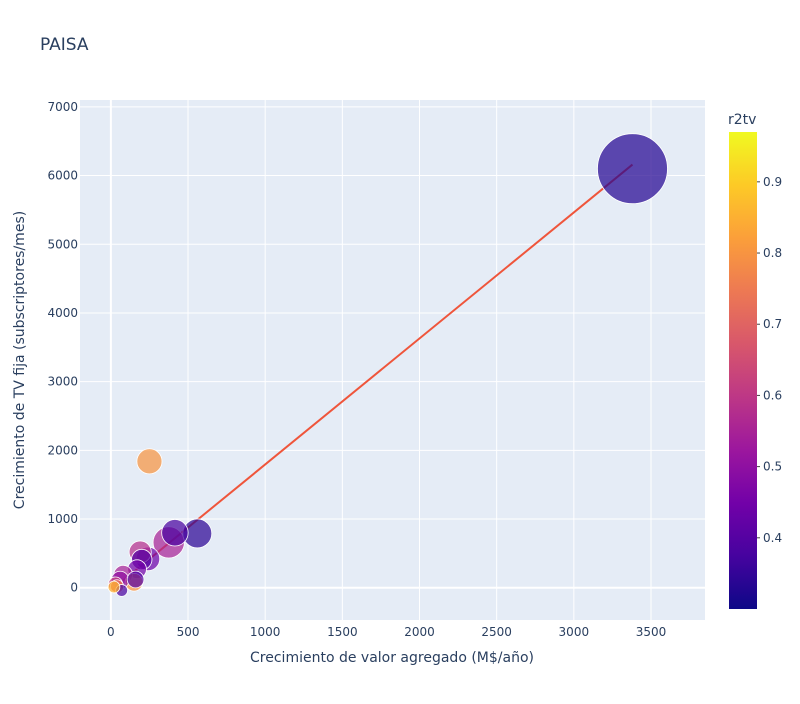 Image resolution: width=800 pixels, height=704 pixels. I want to click on x-tick-label: 1000, so click(265, 632).